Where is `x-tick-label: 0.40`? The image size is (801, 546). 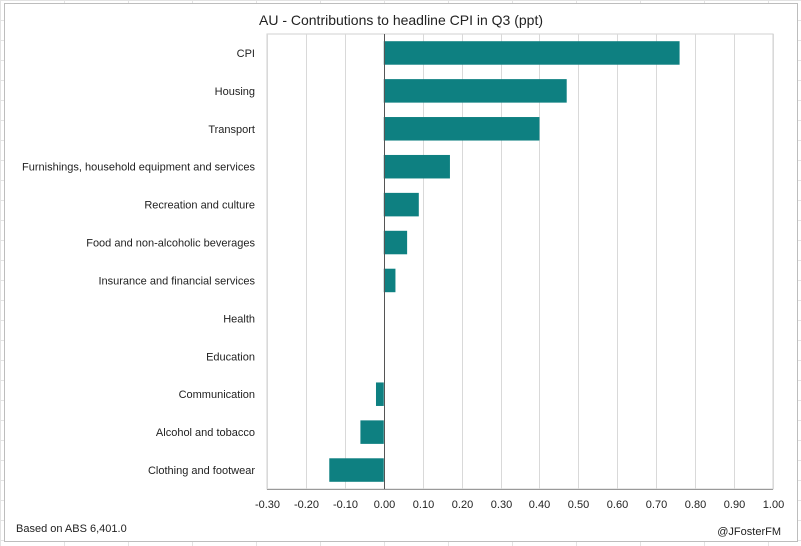
x-tick-label: 0.40 is located at coordinates (539, 505).